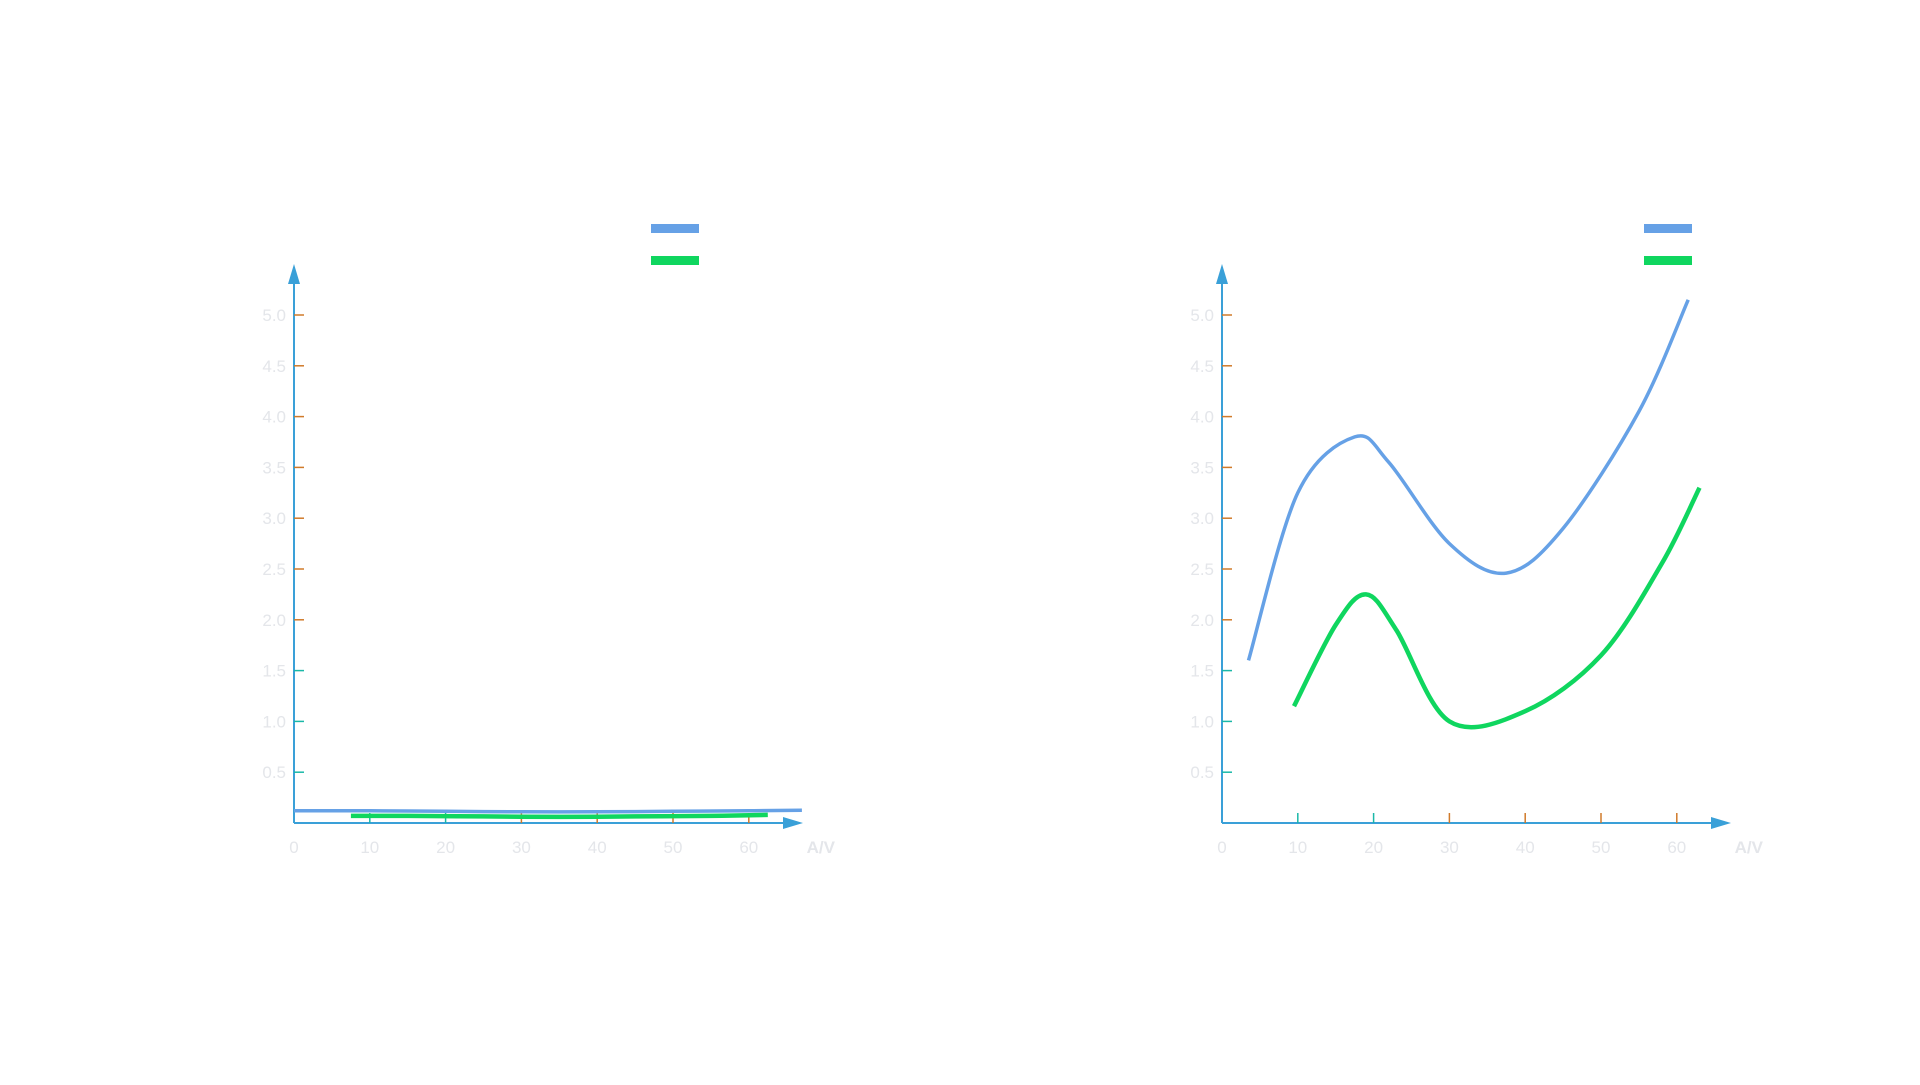  I want to click on chart2-x-tick-label: 10, so click(1297, 847).